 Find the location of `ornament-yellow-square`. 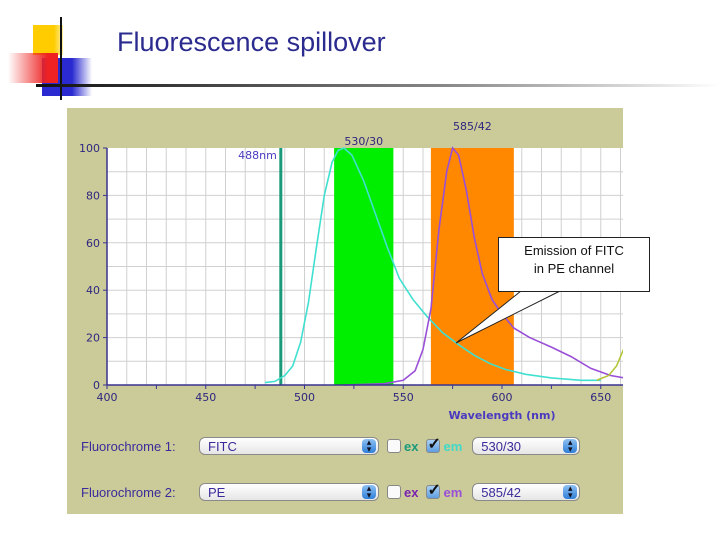

ornament-yellow-square is located at coordinates (48, 40).